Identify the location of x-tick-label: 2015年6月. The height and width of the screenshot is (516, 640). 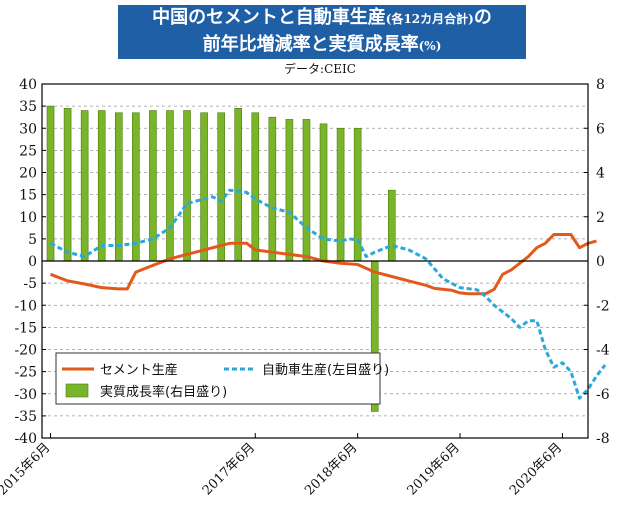
(26, 469).